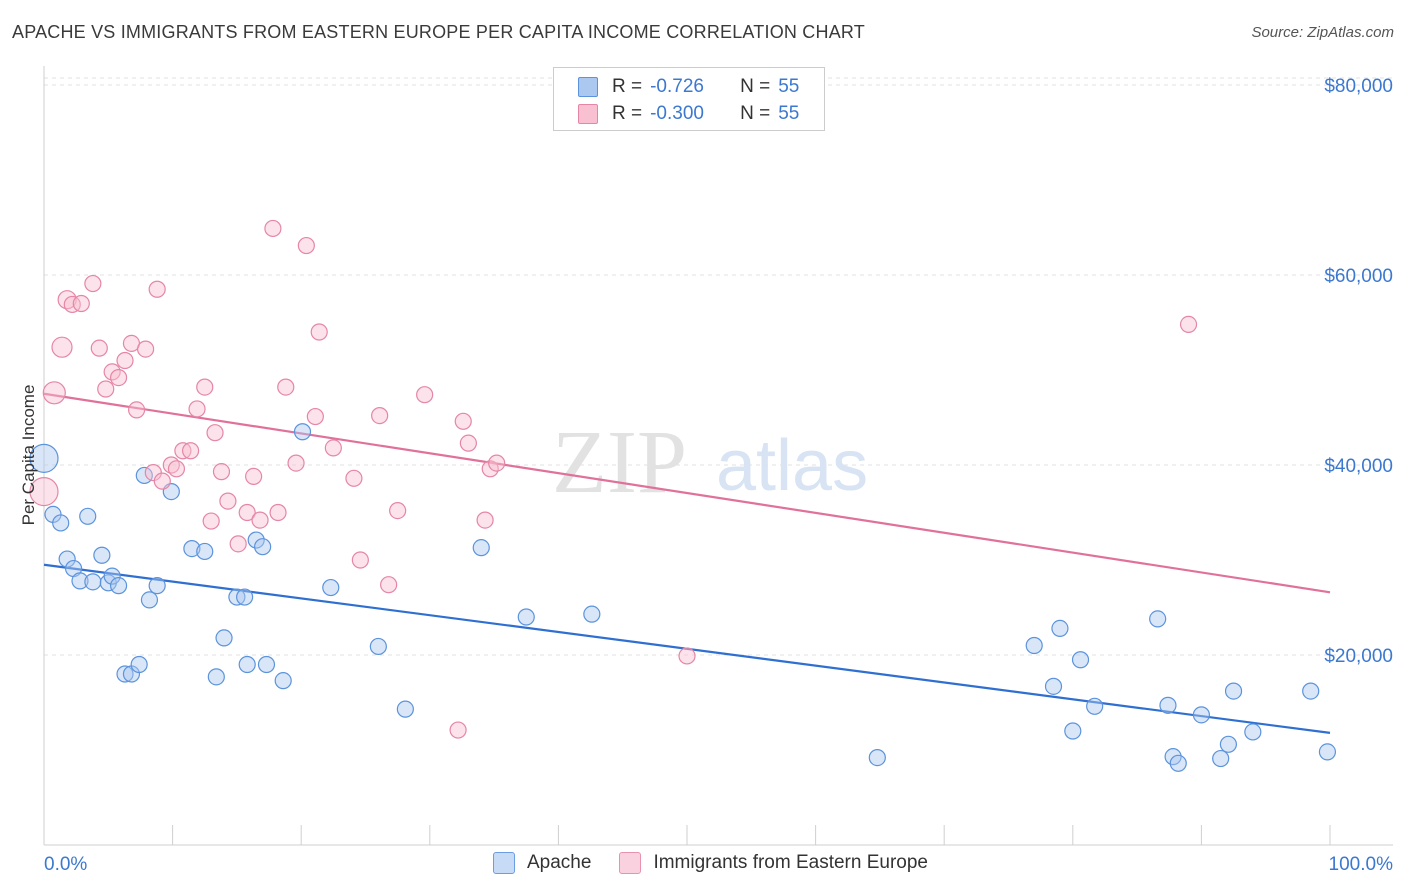 This screenshot has width=1406, height=892. What do you see at coordinates (1358, 86) in the screenshot?
I see `y-tick-label: $80,000` at bounding box center [1358, 86].